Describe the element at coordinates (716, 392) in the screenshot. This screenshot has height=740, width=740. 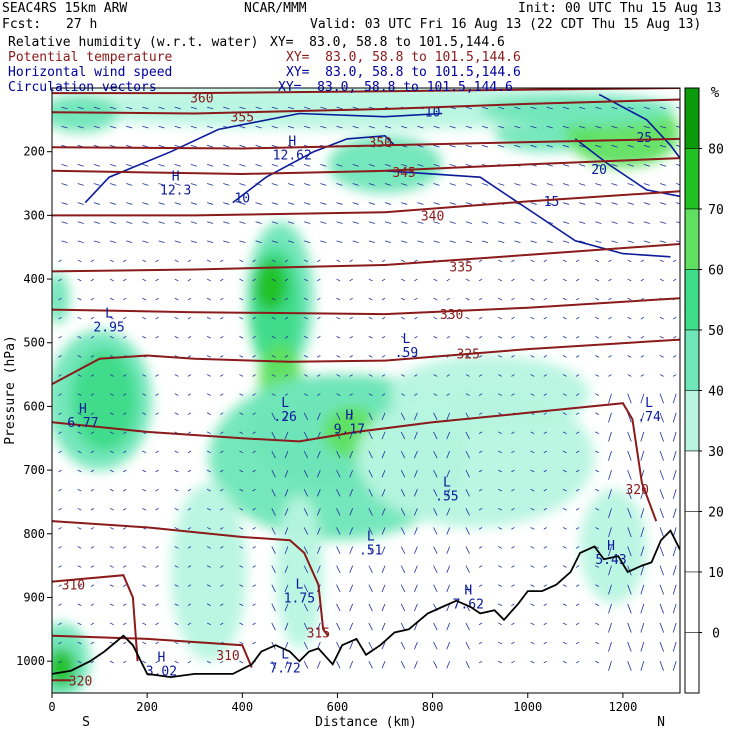
I see `colorbar-tick-label: 40` at that location.